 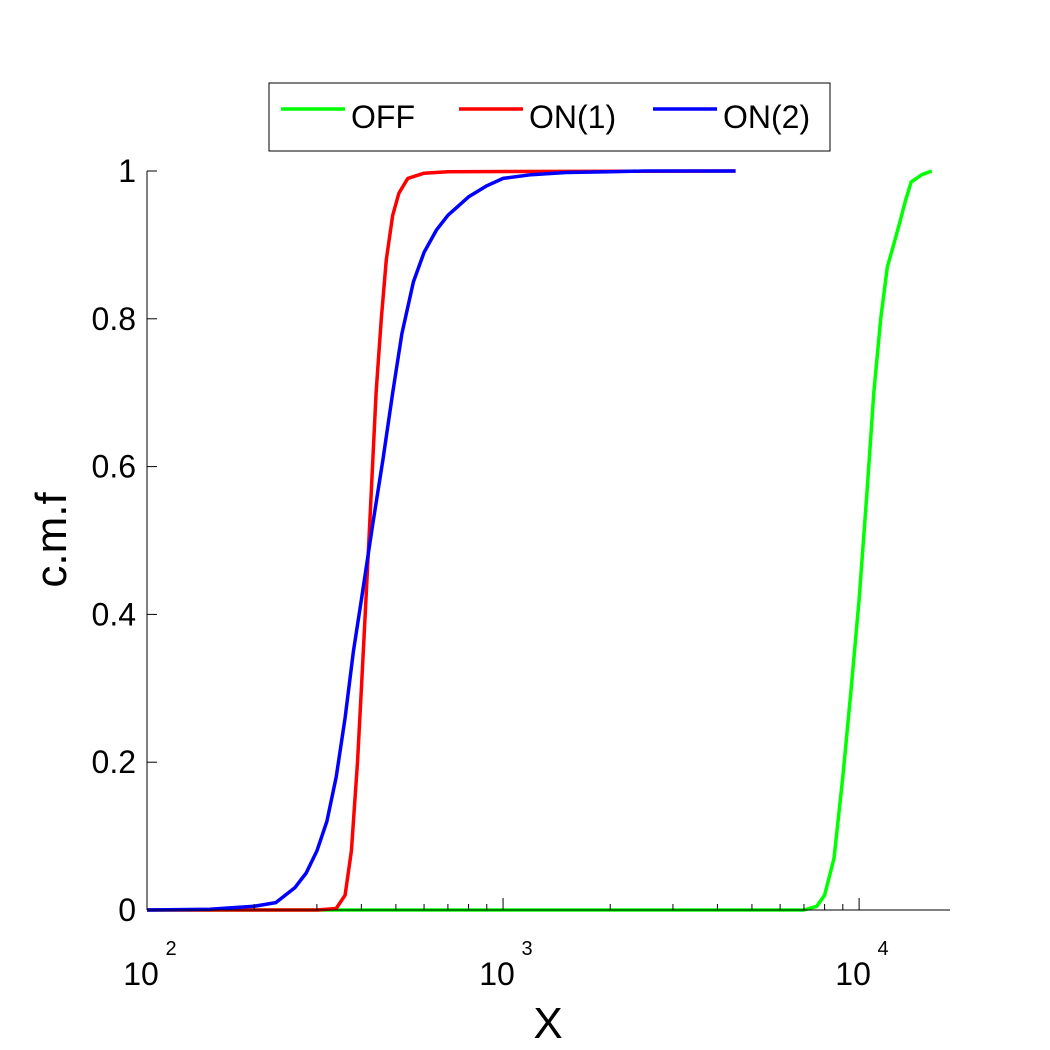 I want to click on legend: OFF ON(1) ON(2), so click(x=549, y=117).